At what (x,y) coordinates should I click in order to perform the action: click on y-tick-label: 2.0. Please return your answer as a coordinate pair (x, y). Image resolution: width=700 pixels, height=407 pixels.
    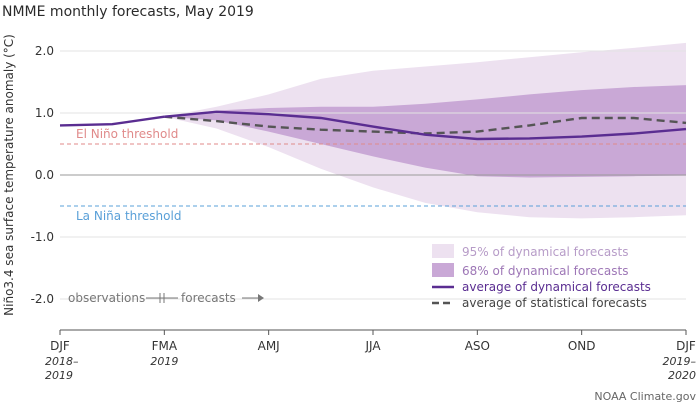
    Looking at the image, I should click on (44, 51).